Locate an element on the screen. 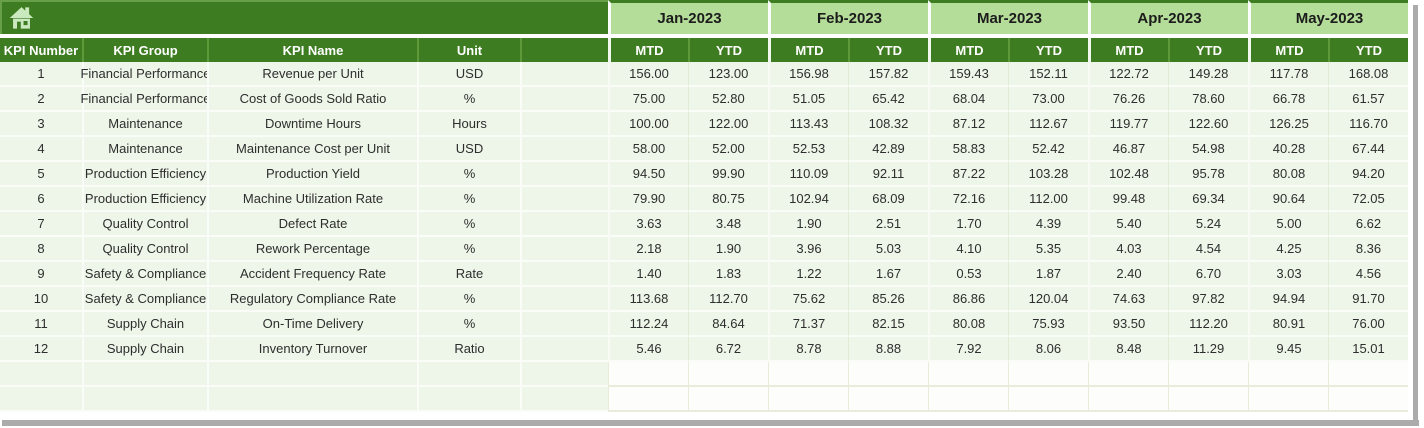 This screenshot has height=428, width=1424. kpi-value-cell: 85.26 is located at coordinates (888, 299).